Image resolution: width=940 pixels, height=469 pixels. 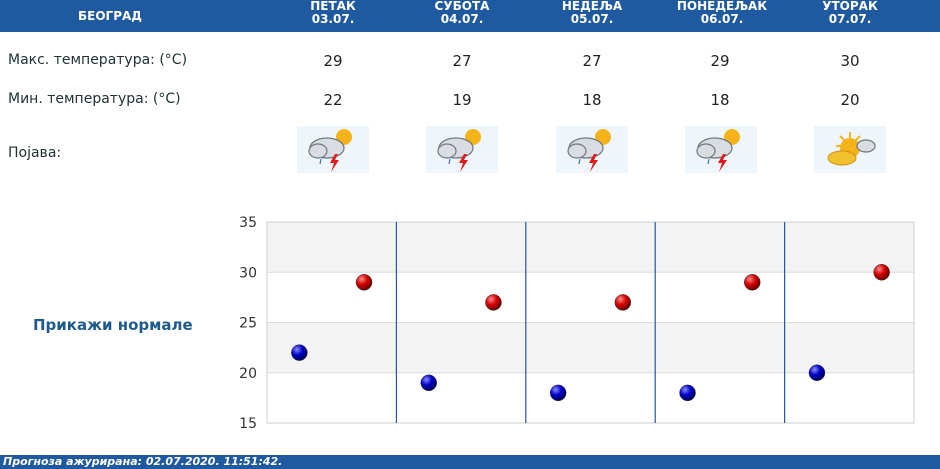 I want to click on y-tick-label: 15, so click(x=248, y=424).